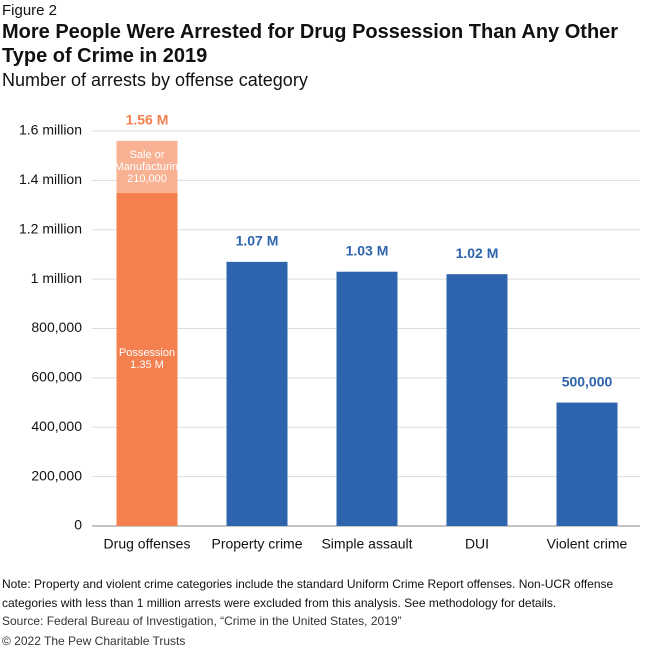 Image resolution: width=650 pixels, height=651 pixels. I want to click on chart-subtitle: Number of arrests by offense category, so click(155, 80).